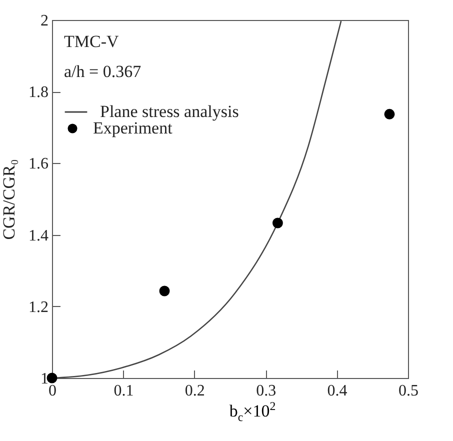  I want to click on x-tick-label: 0.1, so click(124, 391).